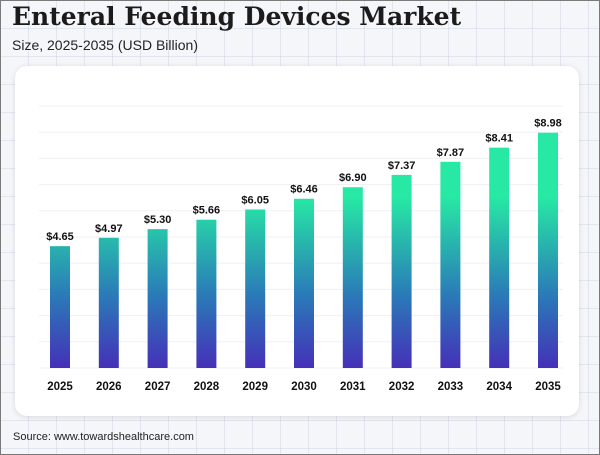 The width and height of the screenshot is (600, 455). Describe the element at coordinates (451, 153) in the screenshot. I see `data-label-2033: $7.87` at that location.